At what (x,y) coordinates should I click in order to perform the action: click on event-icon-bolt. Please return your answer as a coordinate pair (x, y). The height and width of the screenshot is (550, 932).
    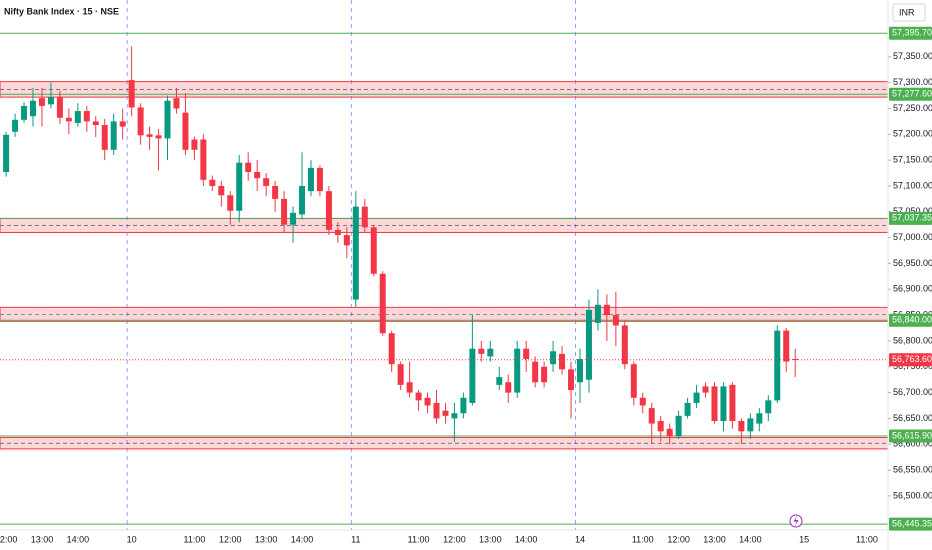
    Looking at the image, I should click on (796, 521).